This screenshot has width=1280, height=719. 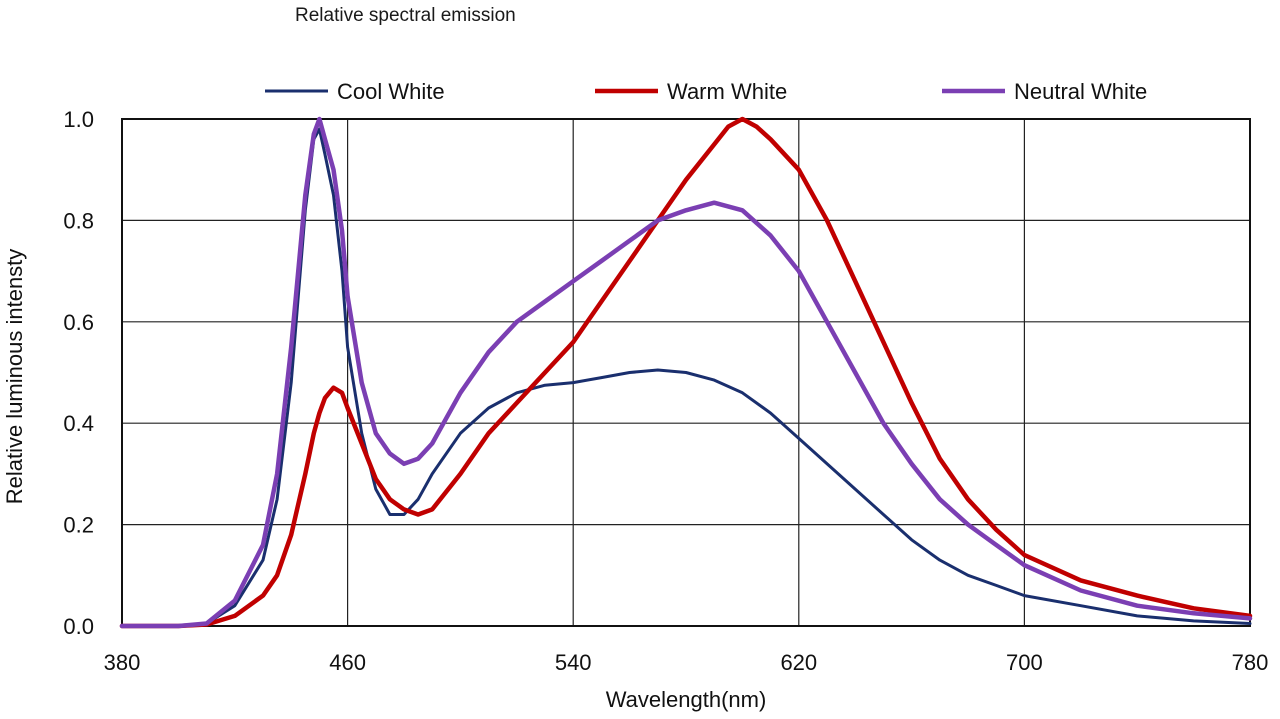 I want to click on y-tick-labels: 0.0 0.2 0.4 0.6 0.8 1.0, so click(x=78, y=373).